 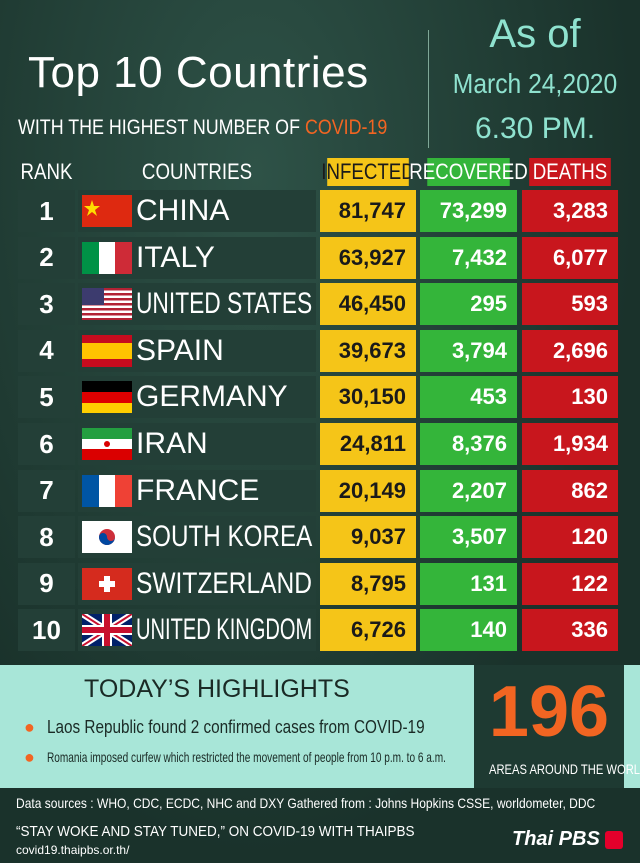 I want to click on column-header: COUNTRIES, so click(x=197, y=171).